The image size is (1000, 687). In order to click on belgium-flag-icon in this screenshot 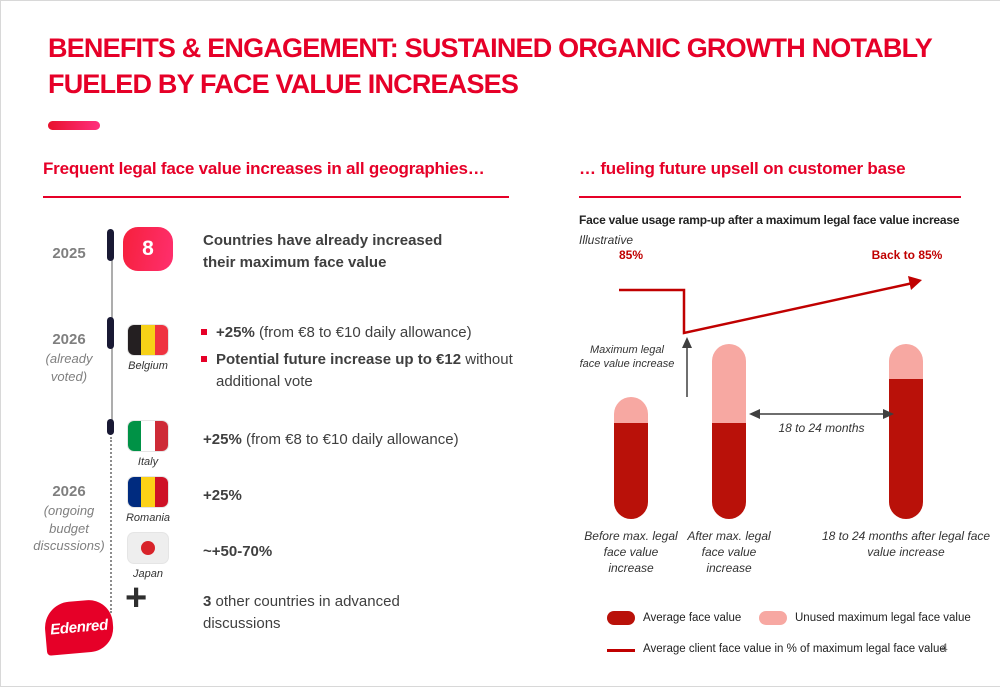, I will do `click(148, 340)`.